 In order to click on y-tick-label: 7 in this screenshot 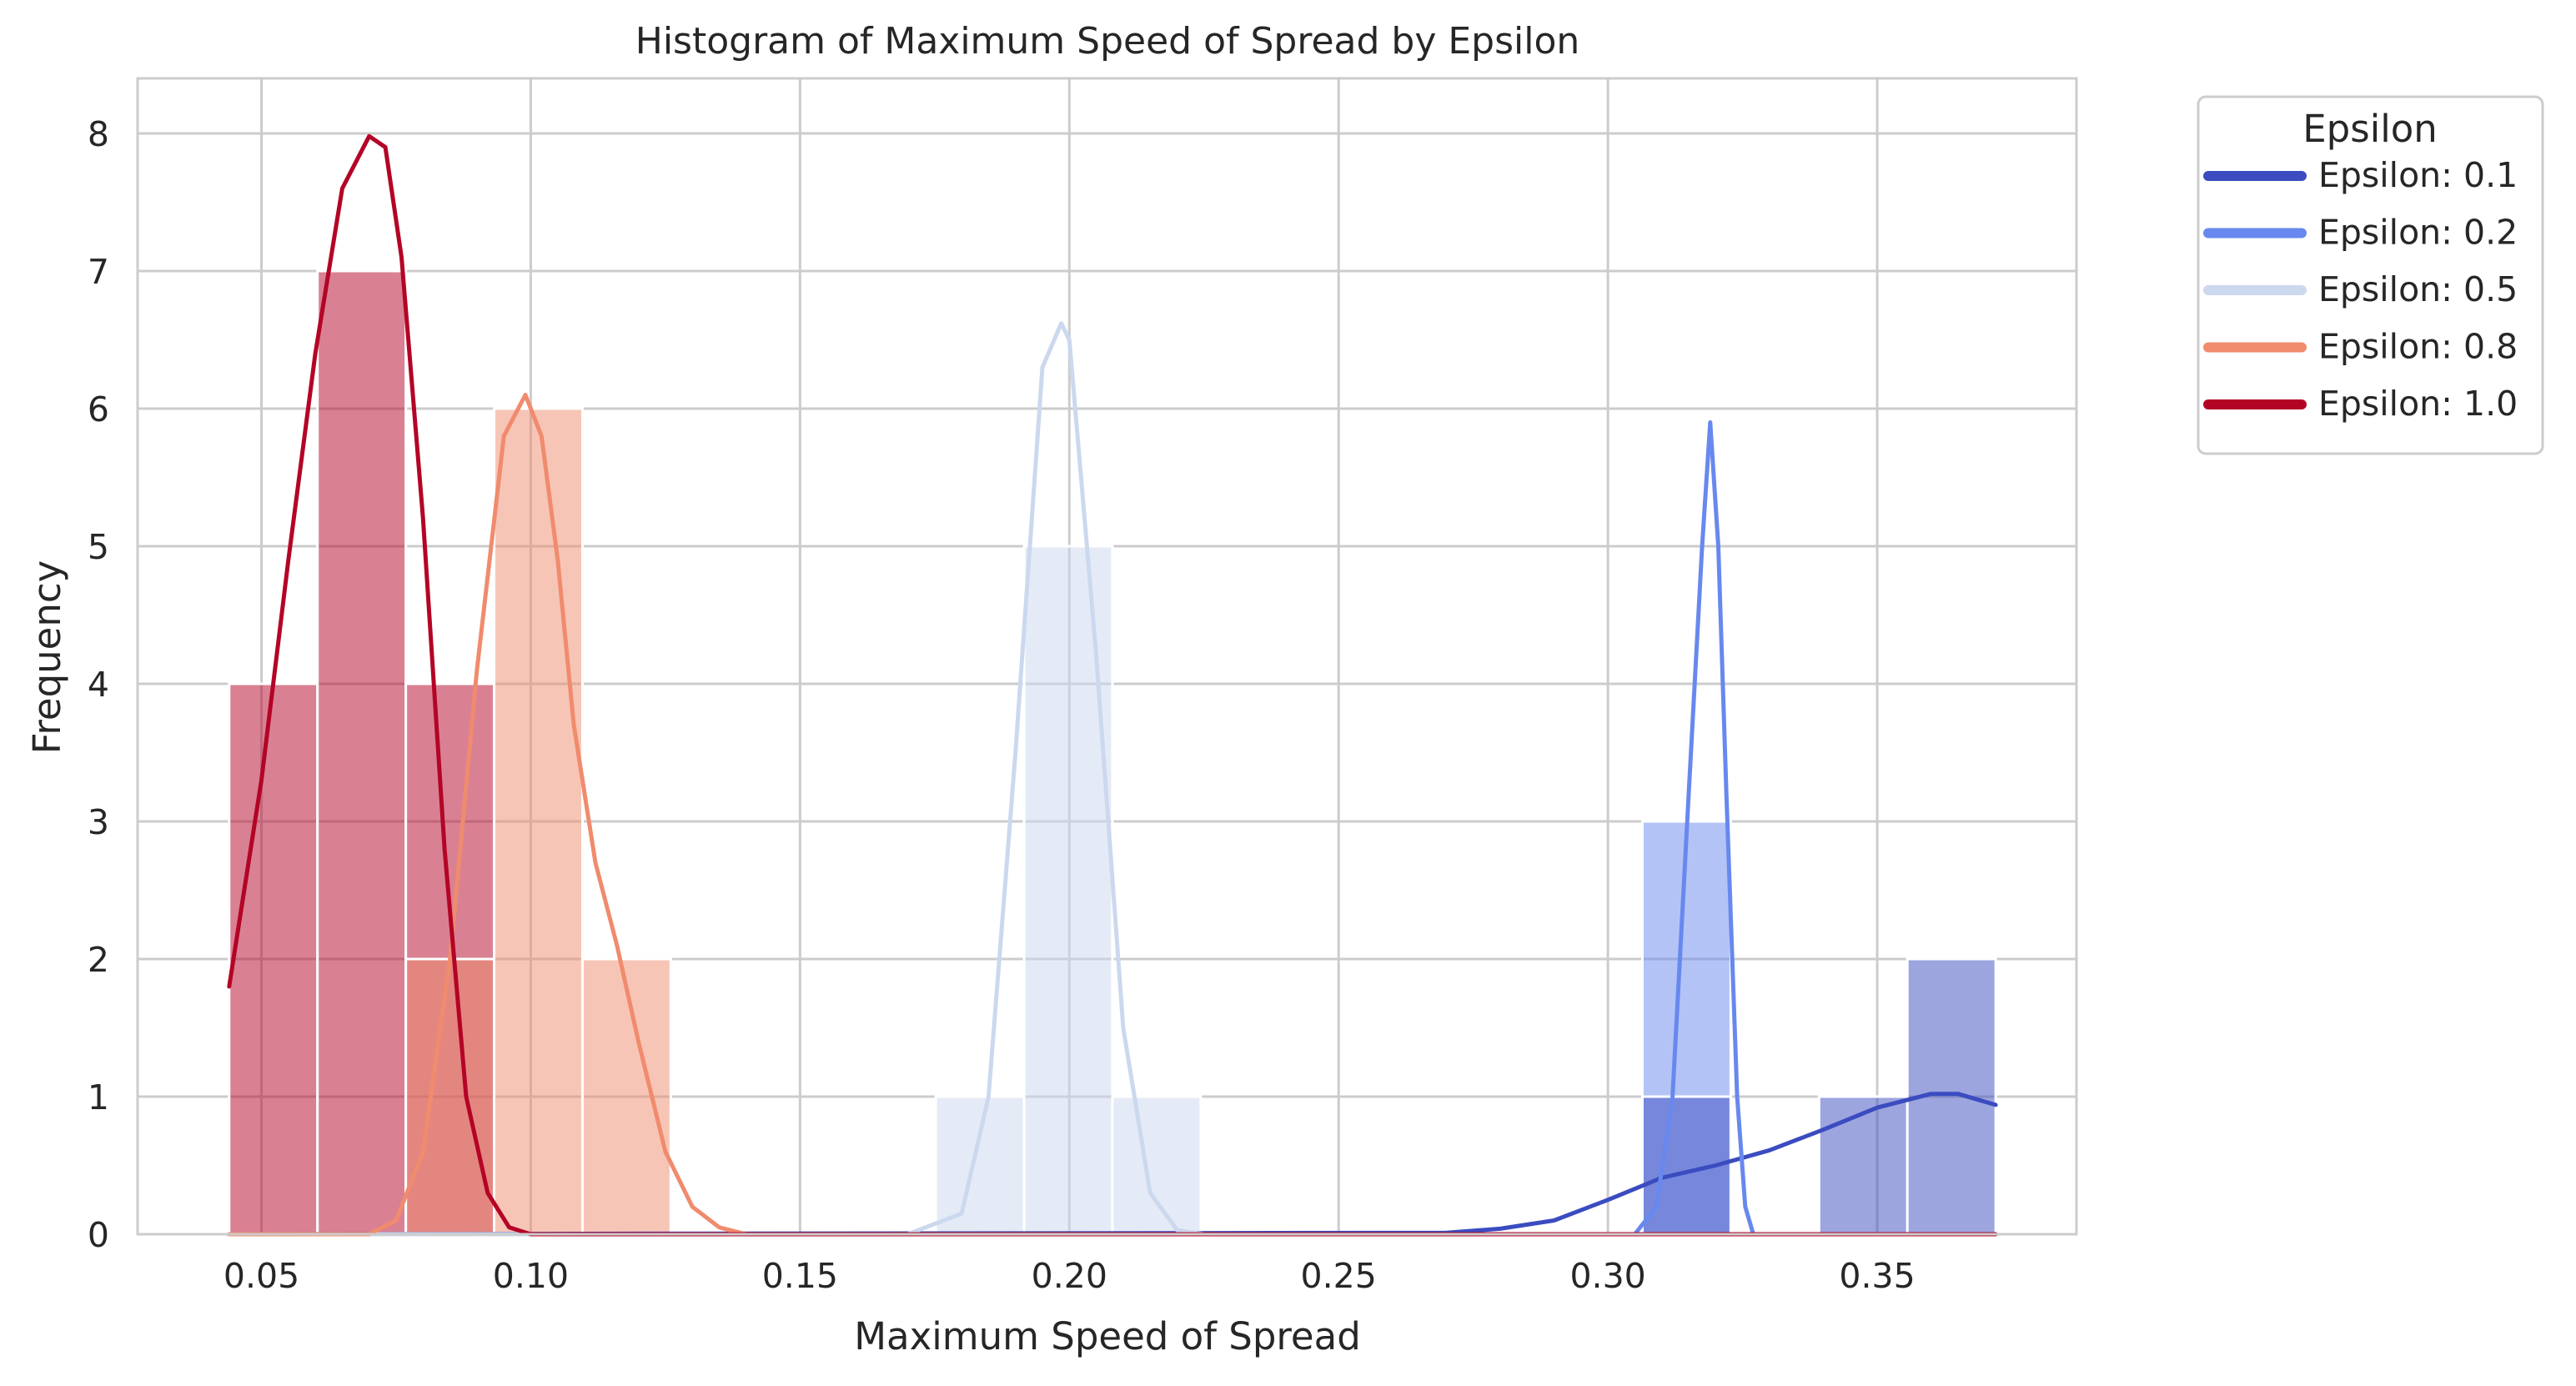, I will do `click(98, 272)`.